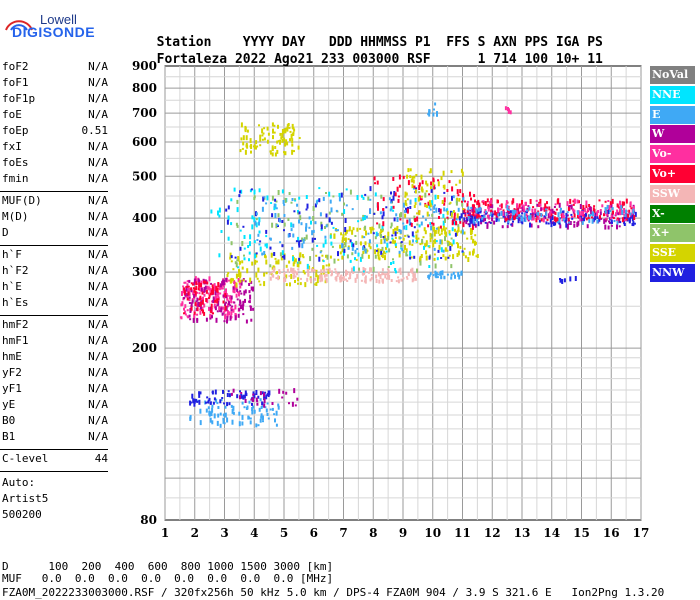 The image size is (700, 600). I want to click on param-row-hes: h`Es N/A, so click(55, 304).